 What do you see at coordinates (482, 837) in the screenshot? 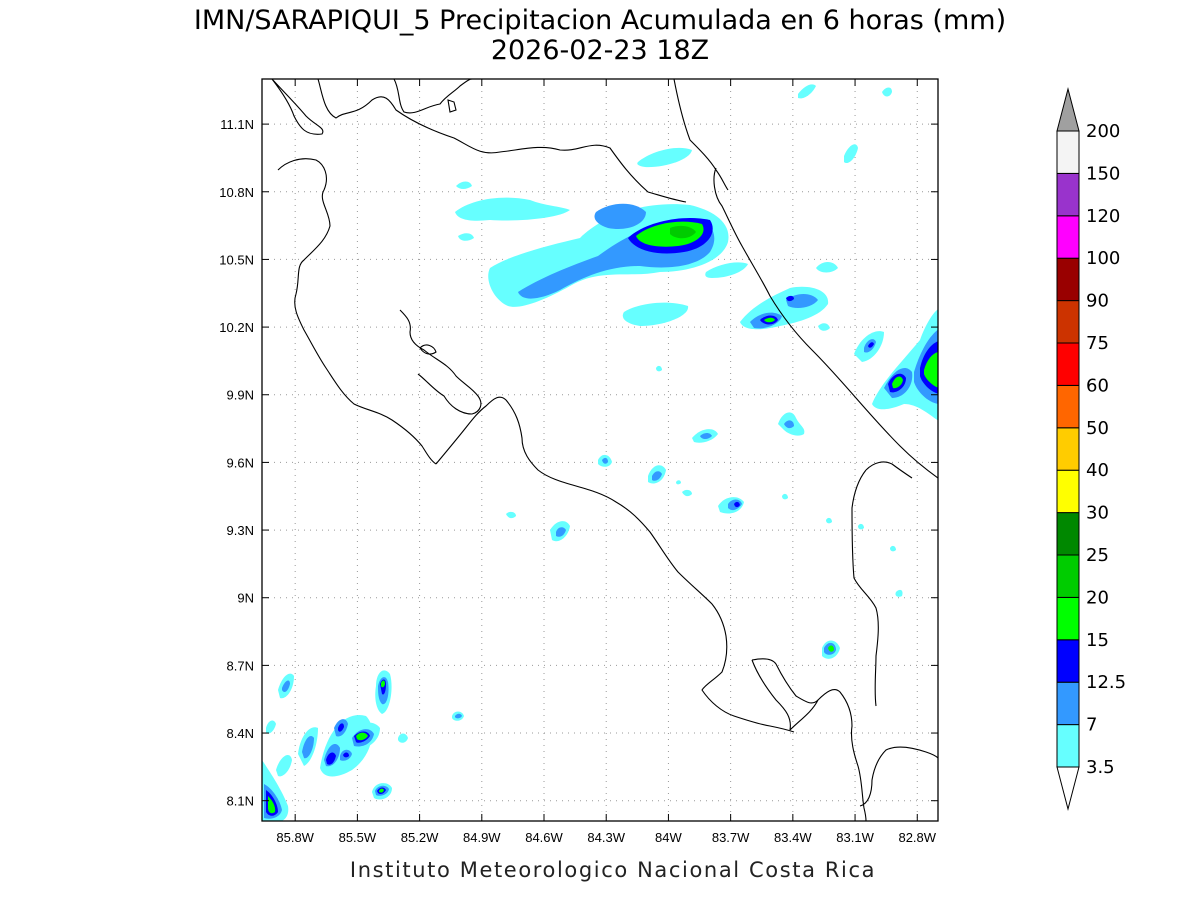
I see `lon-tick-label: 84.9W` at bounding box center [482, 837].